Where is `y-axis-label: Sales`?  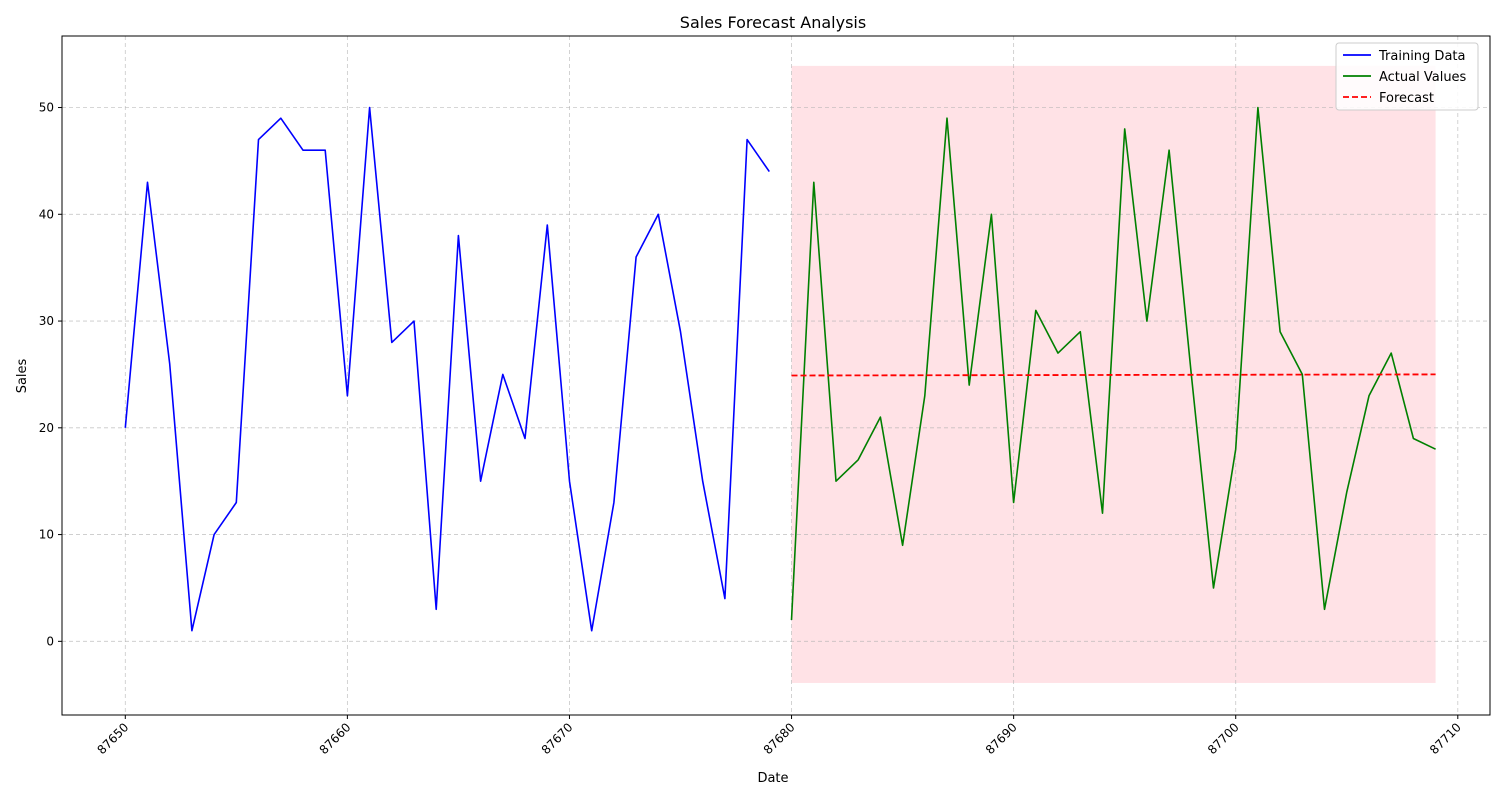 y-axis-label: Sales is located at coordinates (22, 375).